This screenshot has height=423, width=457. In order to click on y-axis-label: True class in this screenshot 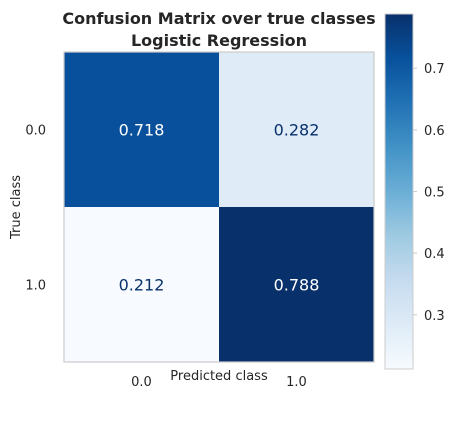, I will do `click(16, 207)`.